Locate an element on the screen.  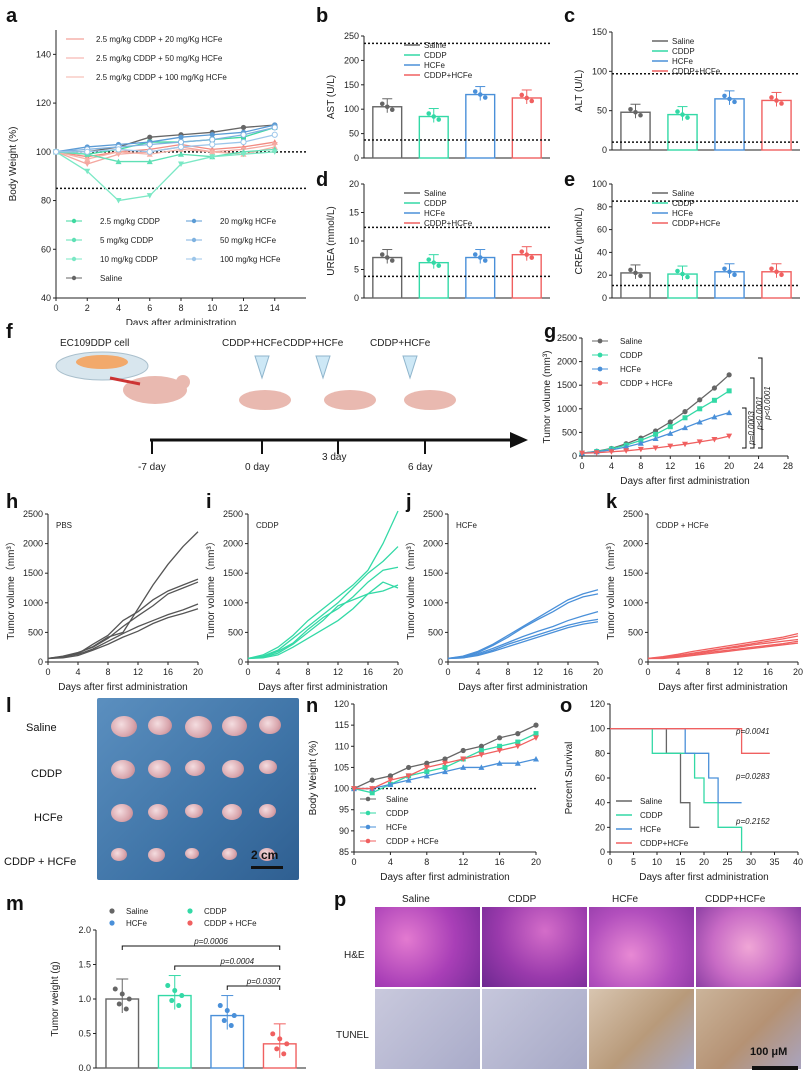
series-j-line is located at coordinates (523, 626).